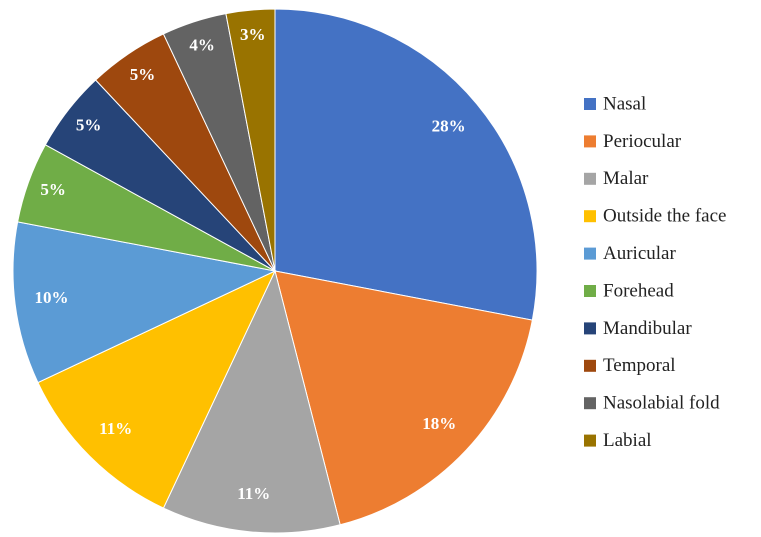  I want to click on legend-label: Malar, so click(626, 178).